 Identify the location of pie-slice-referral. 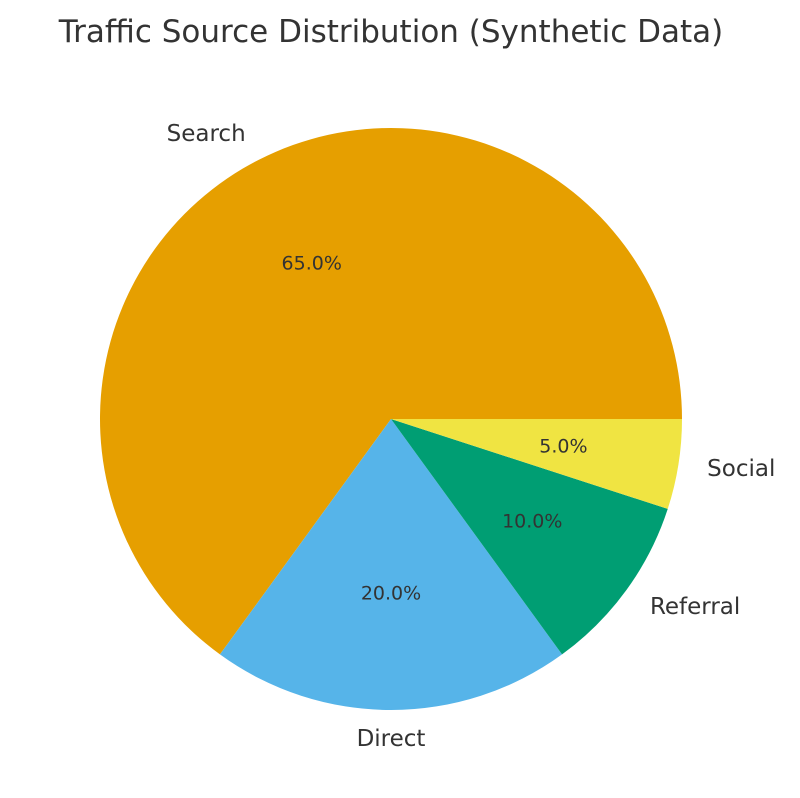
(529, 537).